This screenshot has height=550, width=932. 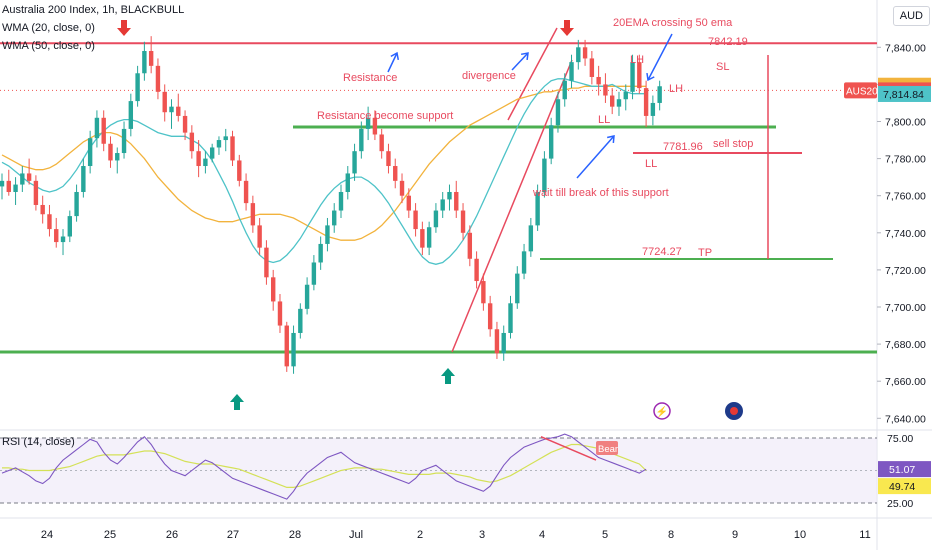 What do you see at coordinates (47, 535) in the screenshot?
I see `time-axis-label: 24` at bounding box center [47, 535].